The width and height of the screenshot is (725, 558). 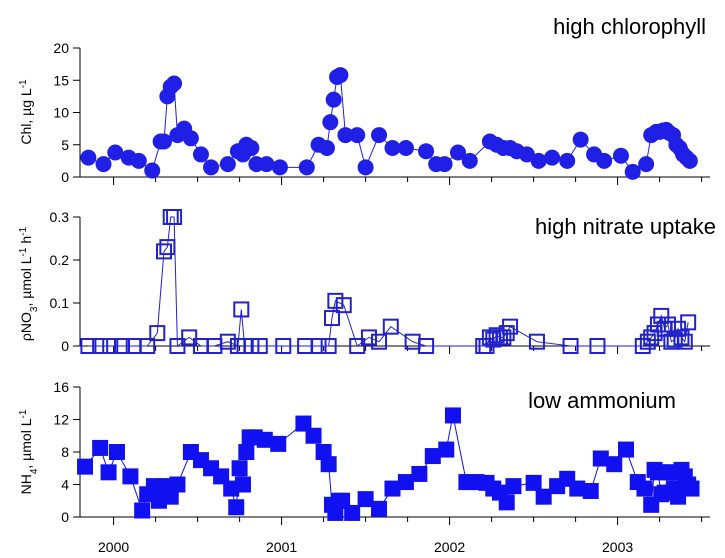 I want to click on x-tick-label-2002: 2002, so click(x=449, y=547).